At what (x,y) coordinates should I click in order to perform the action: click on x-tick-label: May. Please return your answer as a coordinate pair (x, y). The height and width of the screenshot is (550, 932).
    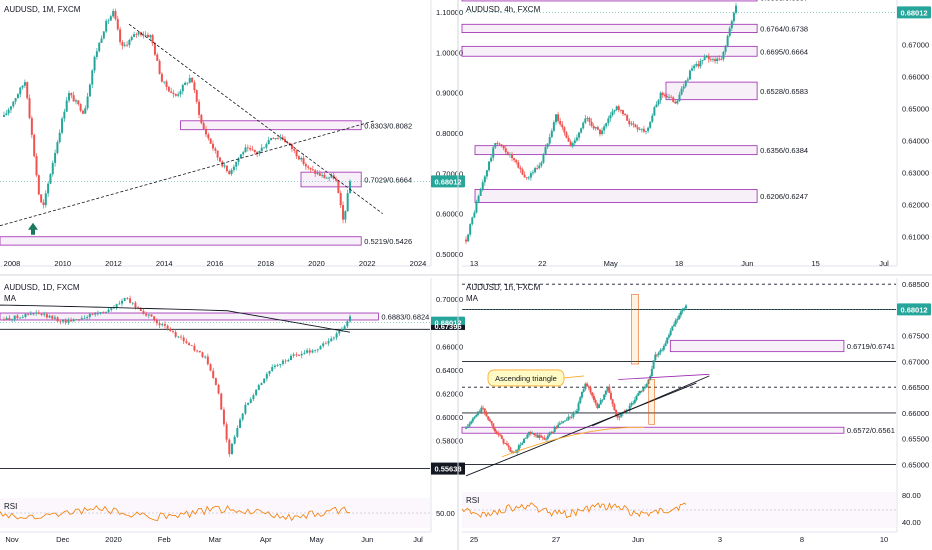
    Looking at the image, I should click on (611, 263).